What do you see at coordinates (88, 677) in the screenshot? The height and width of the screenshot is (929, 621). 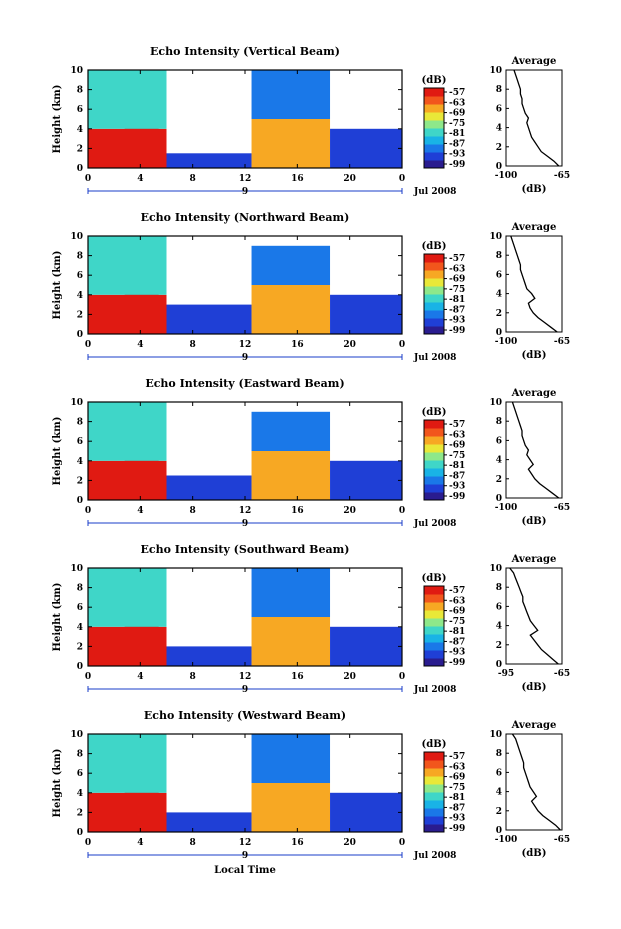 I see `x-tick-label: 0` at bounding box center [88, 677].